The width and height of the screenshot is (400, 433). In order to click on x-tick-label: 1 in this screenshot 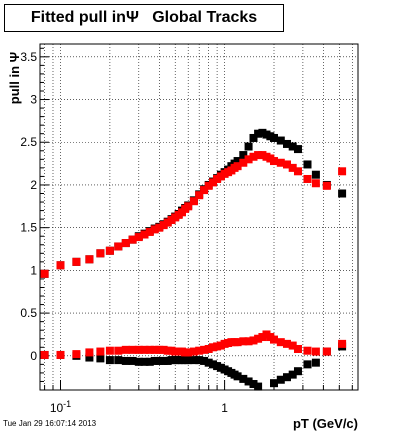, I will do `click(224, 408)`.